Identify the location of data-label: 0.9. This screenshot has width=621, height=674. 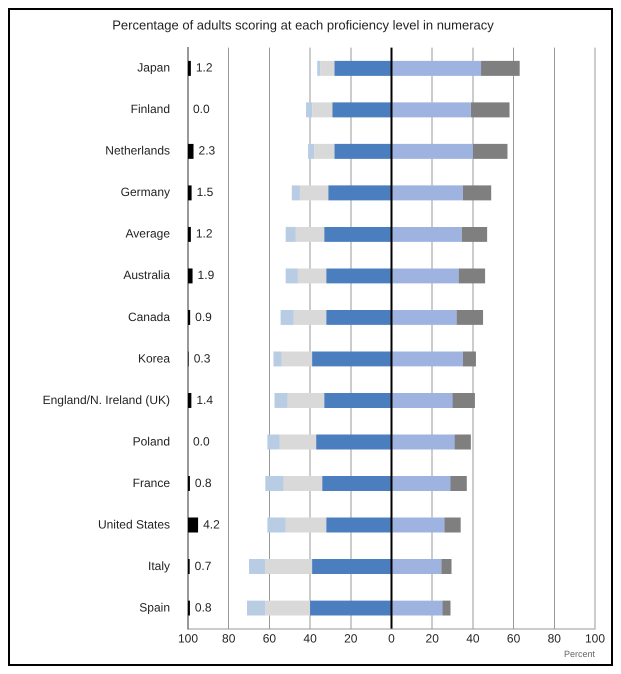
(203, 317).